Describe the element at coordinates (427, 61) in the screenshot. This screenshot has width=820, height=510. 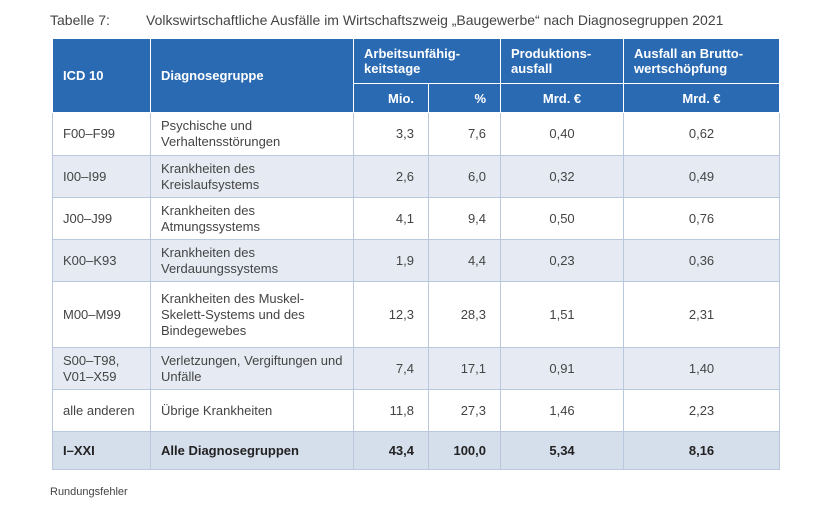
I see `header-au-tage: Arbeitsunfähig-keitstage` at that location.